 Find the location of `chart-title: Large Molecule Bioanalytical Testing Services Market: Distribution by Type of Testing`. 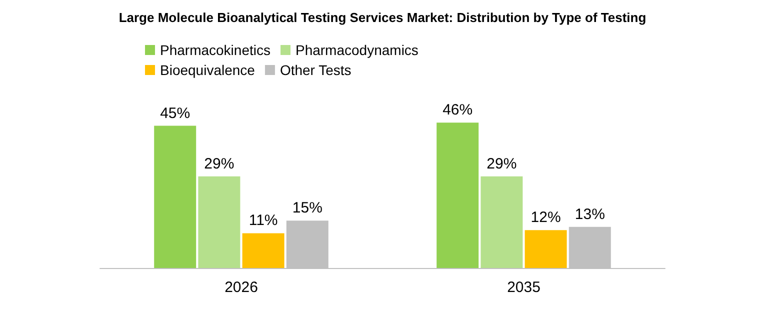

chart-title: Large Molecule Bioanalytical Testing Services Market: Distribution by Type of Testing is located at coordinates (382, 17).